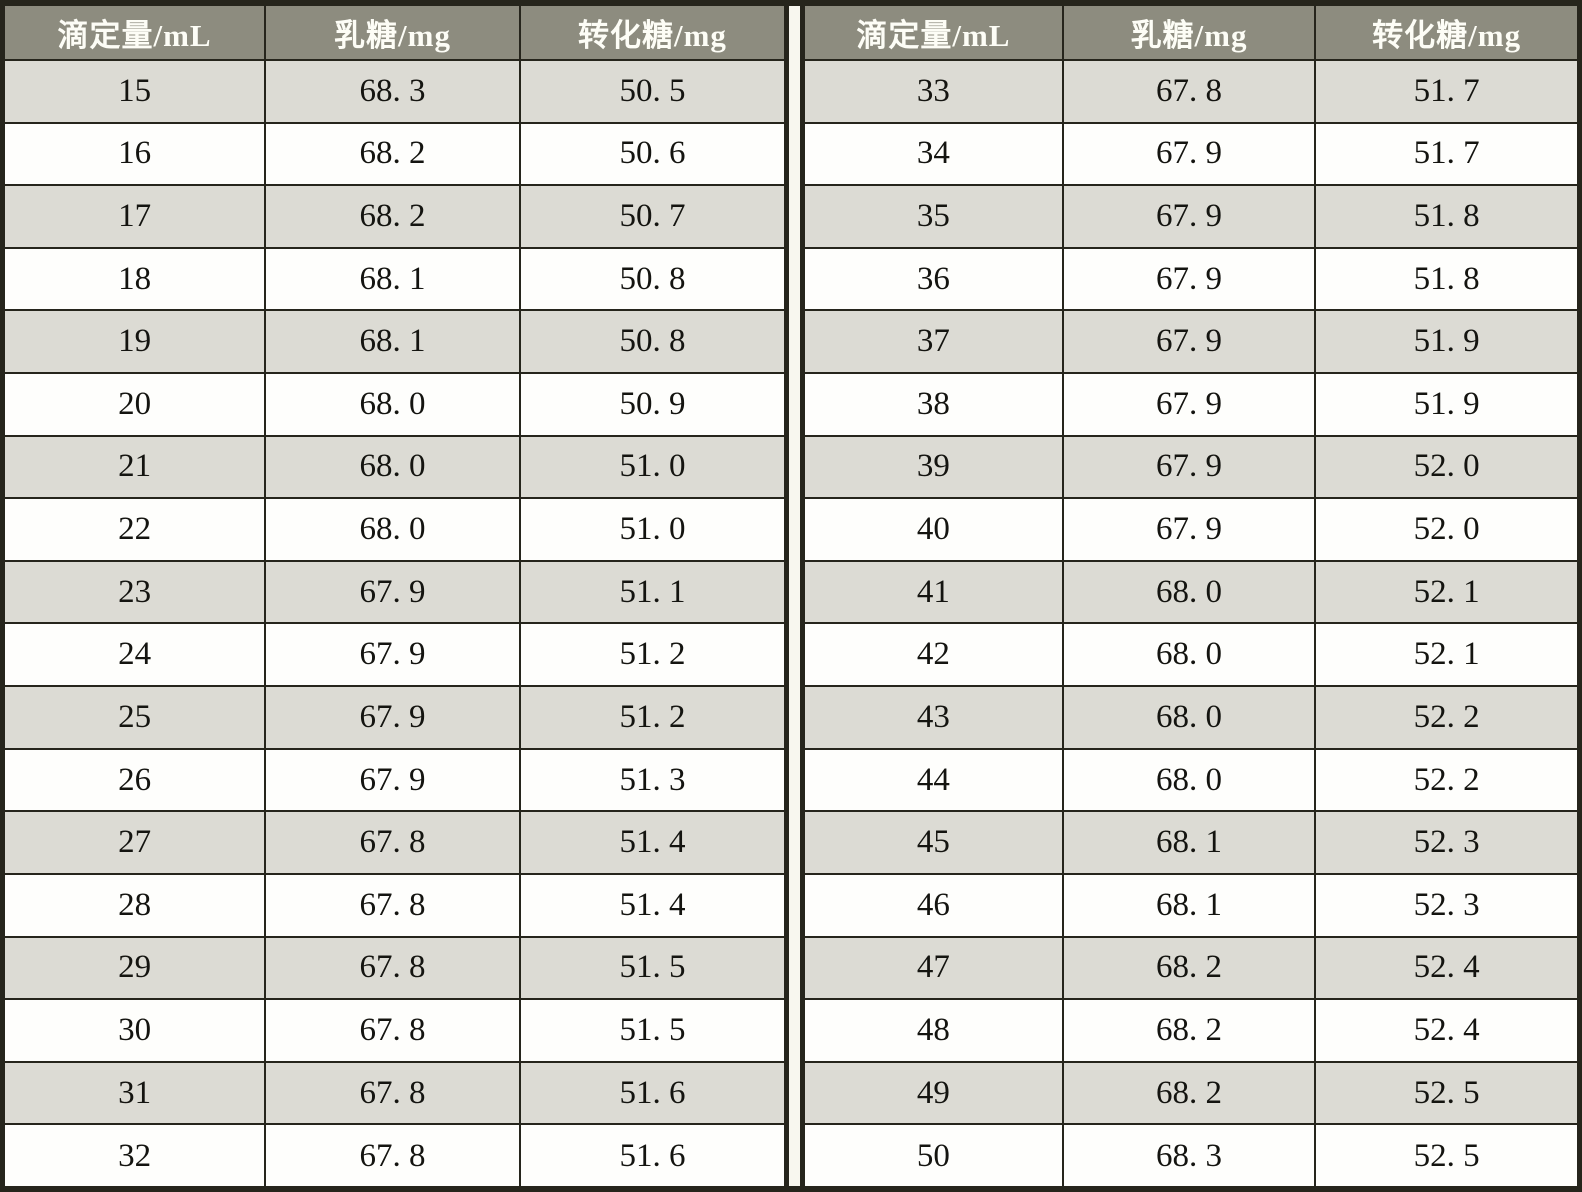  What do you see at coordinates (134, 905) in the screenshot?
I see `table-cell: 28` at bounding box center [134, 905].